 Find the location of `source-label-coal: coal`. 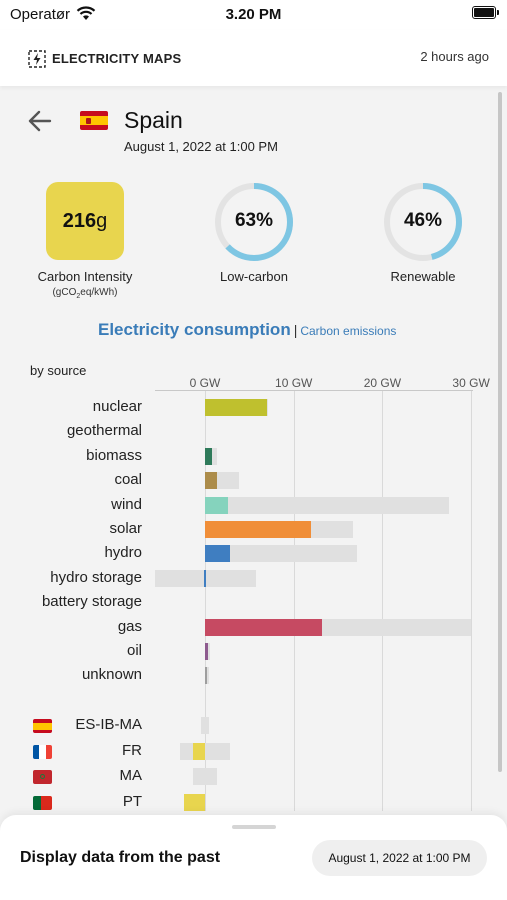

source-label-coal: coal is located at coordinates (128, 480).